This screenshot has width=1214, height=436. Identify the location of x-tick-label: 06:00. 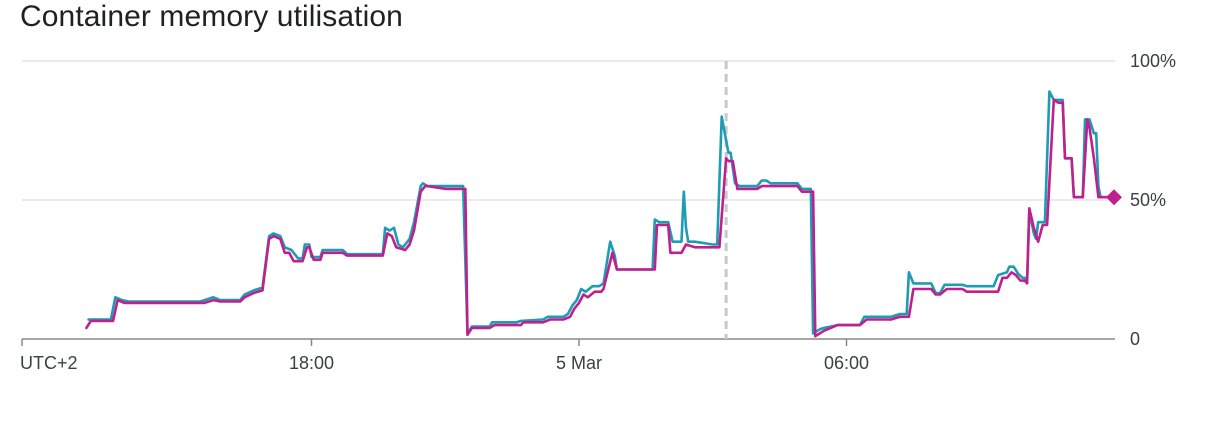
(846, 363).